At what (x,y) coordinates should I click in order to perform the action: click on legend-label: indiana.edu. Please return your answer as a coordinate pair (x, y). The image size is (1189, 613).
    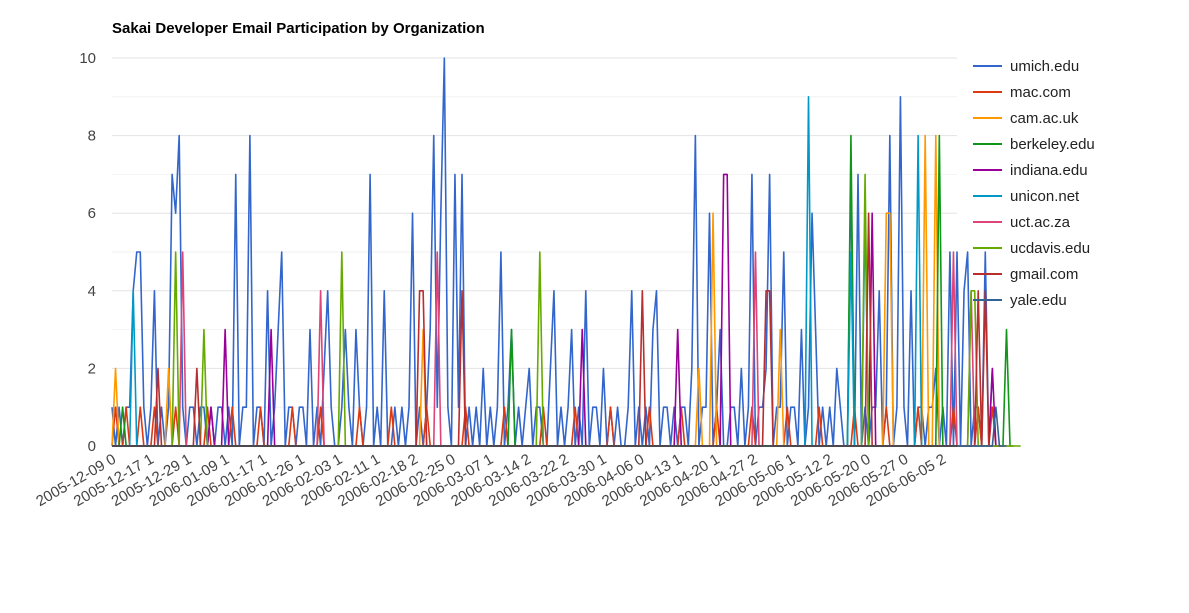
    Looking at the image, I should click on (1049, 170).